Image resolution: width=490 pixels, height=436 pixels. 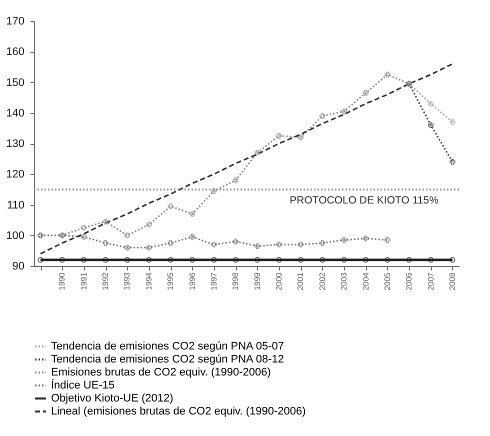 What do you see at coordinates (452, 281) in the screenshot?
I see `x-tick-label: 2008` at bounding box center [452, 281].